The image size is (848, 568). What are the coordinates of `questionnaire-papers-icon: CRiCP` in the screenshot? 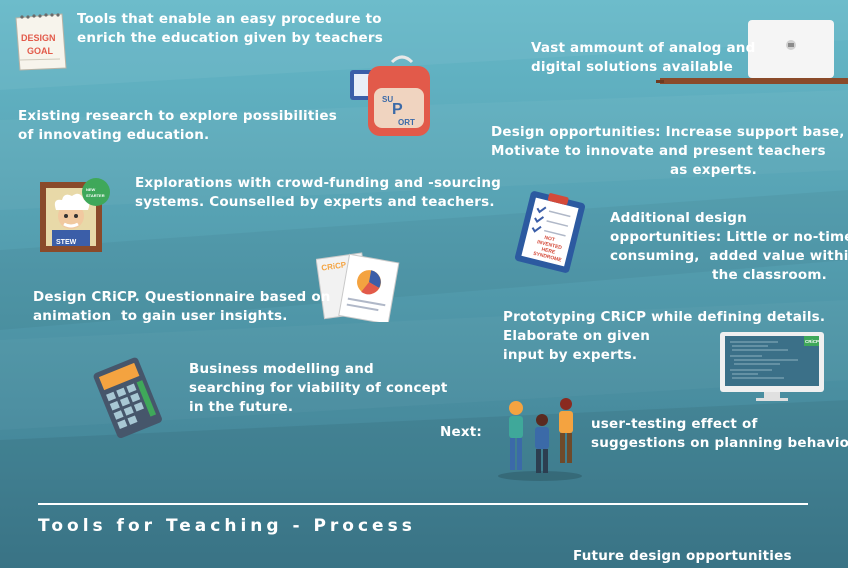 It's located at (358, 287).